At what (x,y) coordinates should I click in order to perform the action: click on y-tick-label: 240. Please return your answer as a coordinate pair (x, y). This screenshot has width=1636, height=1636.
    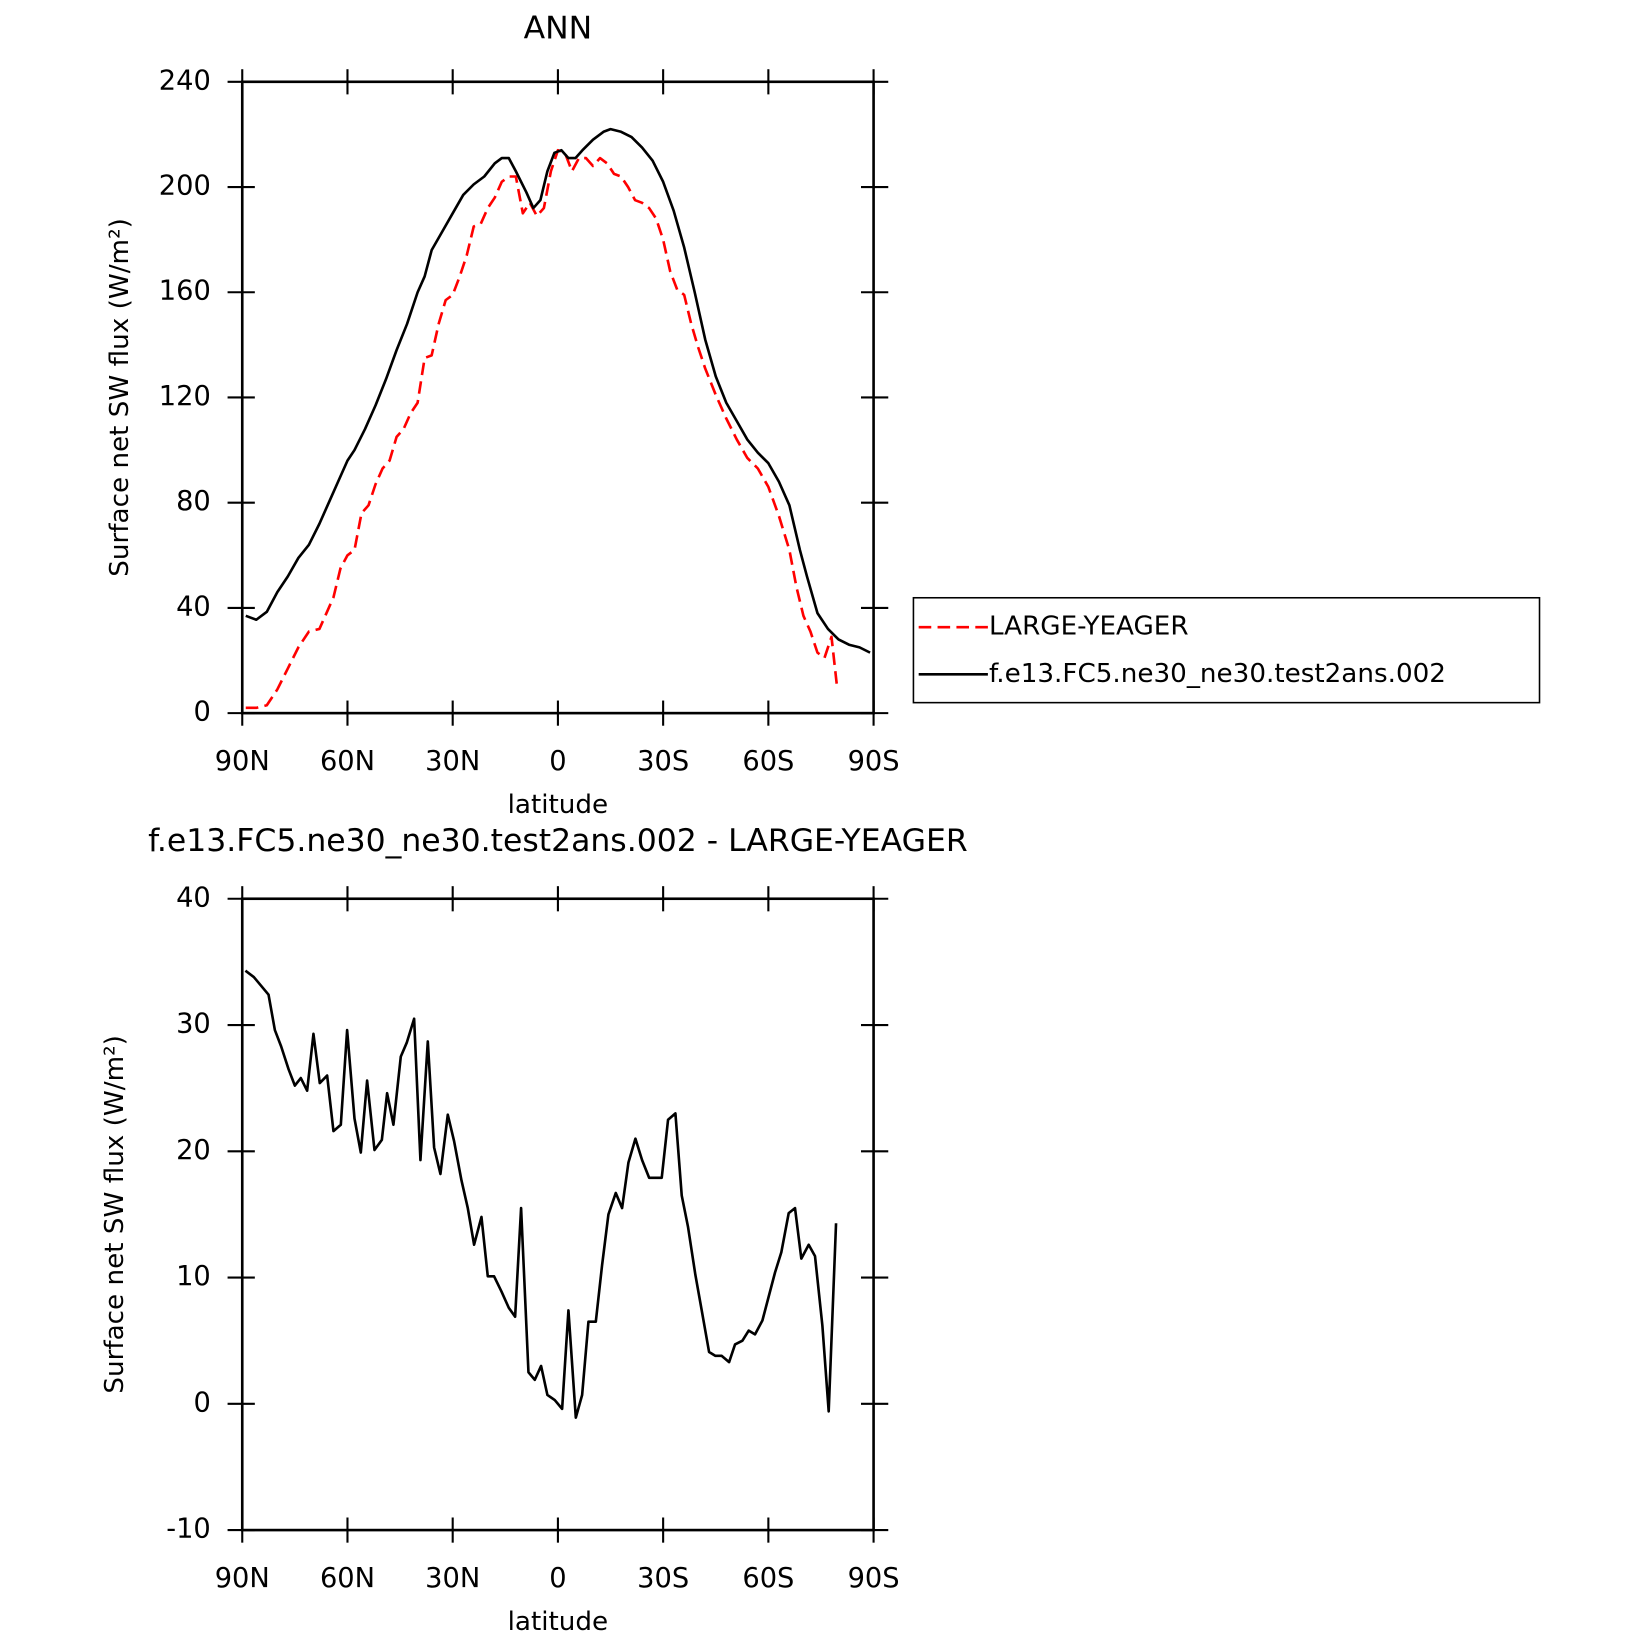
    Looking at the image, I should click on (185, 80).